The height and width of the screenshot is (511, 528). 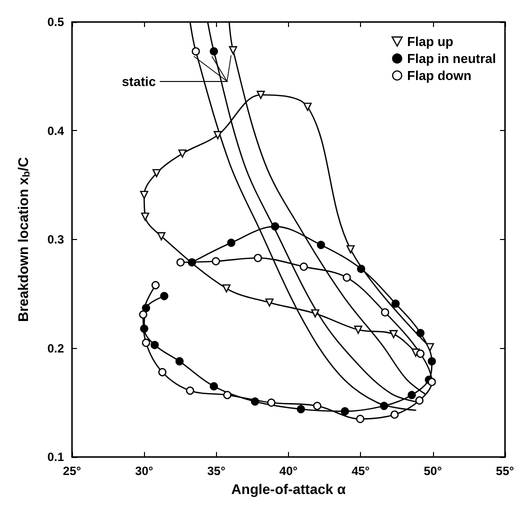 What do you see at coordinates (72, 471) in the screenshot?
I see `x-tick-label: 25°` at bounding box center [72, 471].